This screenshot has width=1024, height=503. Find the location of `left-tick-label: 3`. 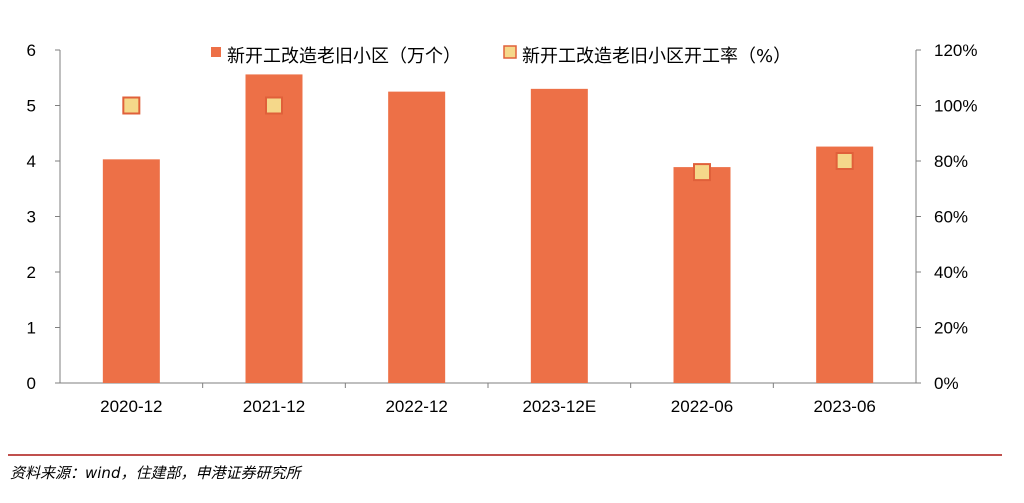

left-tick-label: 3 is located at coordinates (31, 217).